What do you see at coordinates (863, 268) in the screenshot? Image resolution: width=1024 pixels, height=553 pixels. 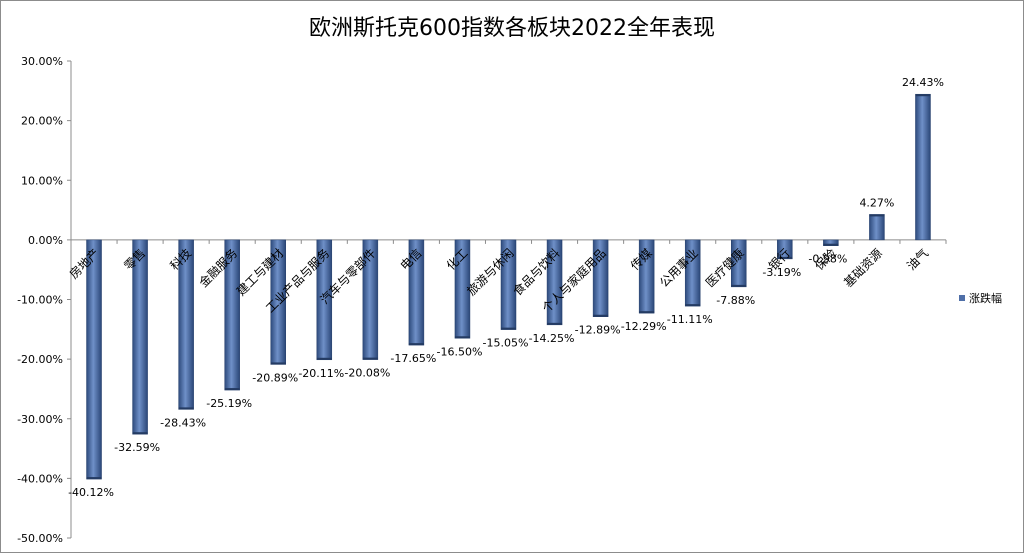 I see `category-label: 基础资源` at bounding box center [863, 268].